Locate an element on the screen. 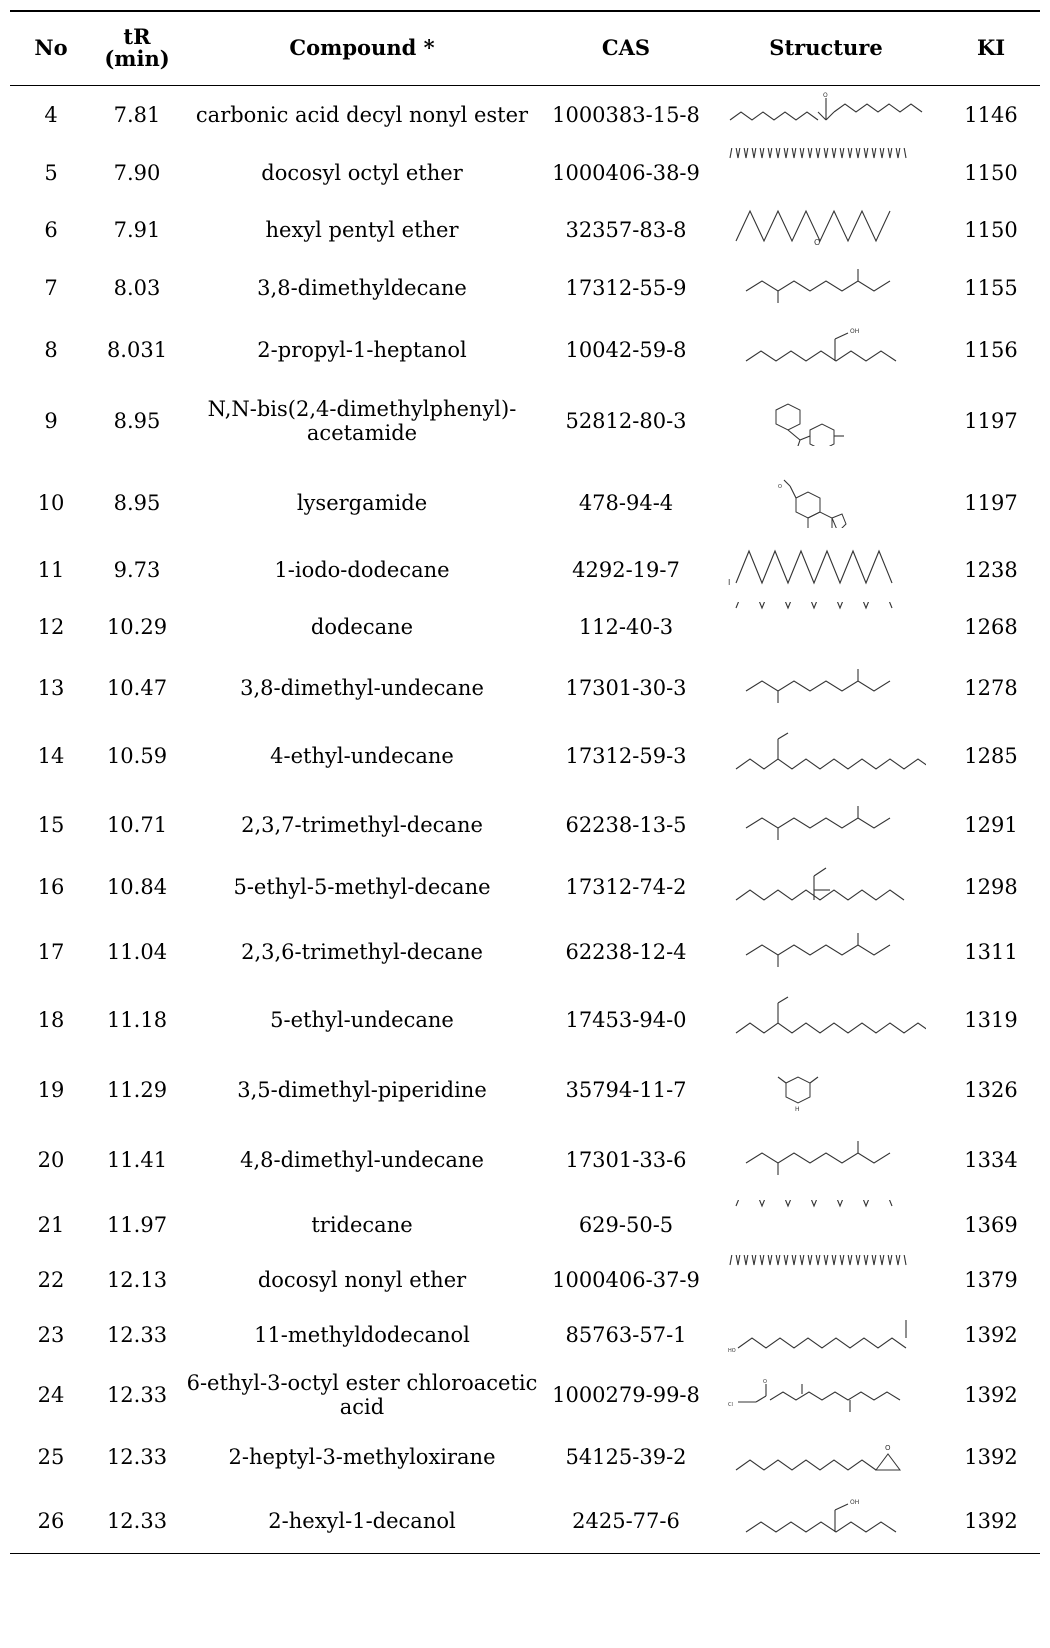 This screenshot has width=1050, height=1648. cell-structure: Cl O is located at coordinates (826, 1395).